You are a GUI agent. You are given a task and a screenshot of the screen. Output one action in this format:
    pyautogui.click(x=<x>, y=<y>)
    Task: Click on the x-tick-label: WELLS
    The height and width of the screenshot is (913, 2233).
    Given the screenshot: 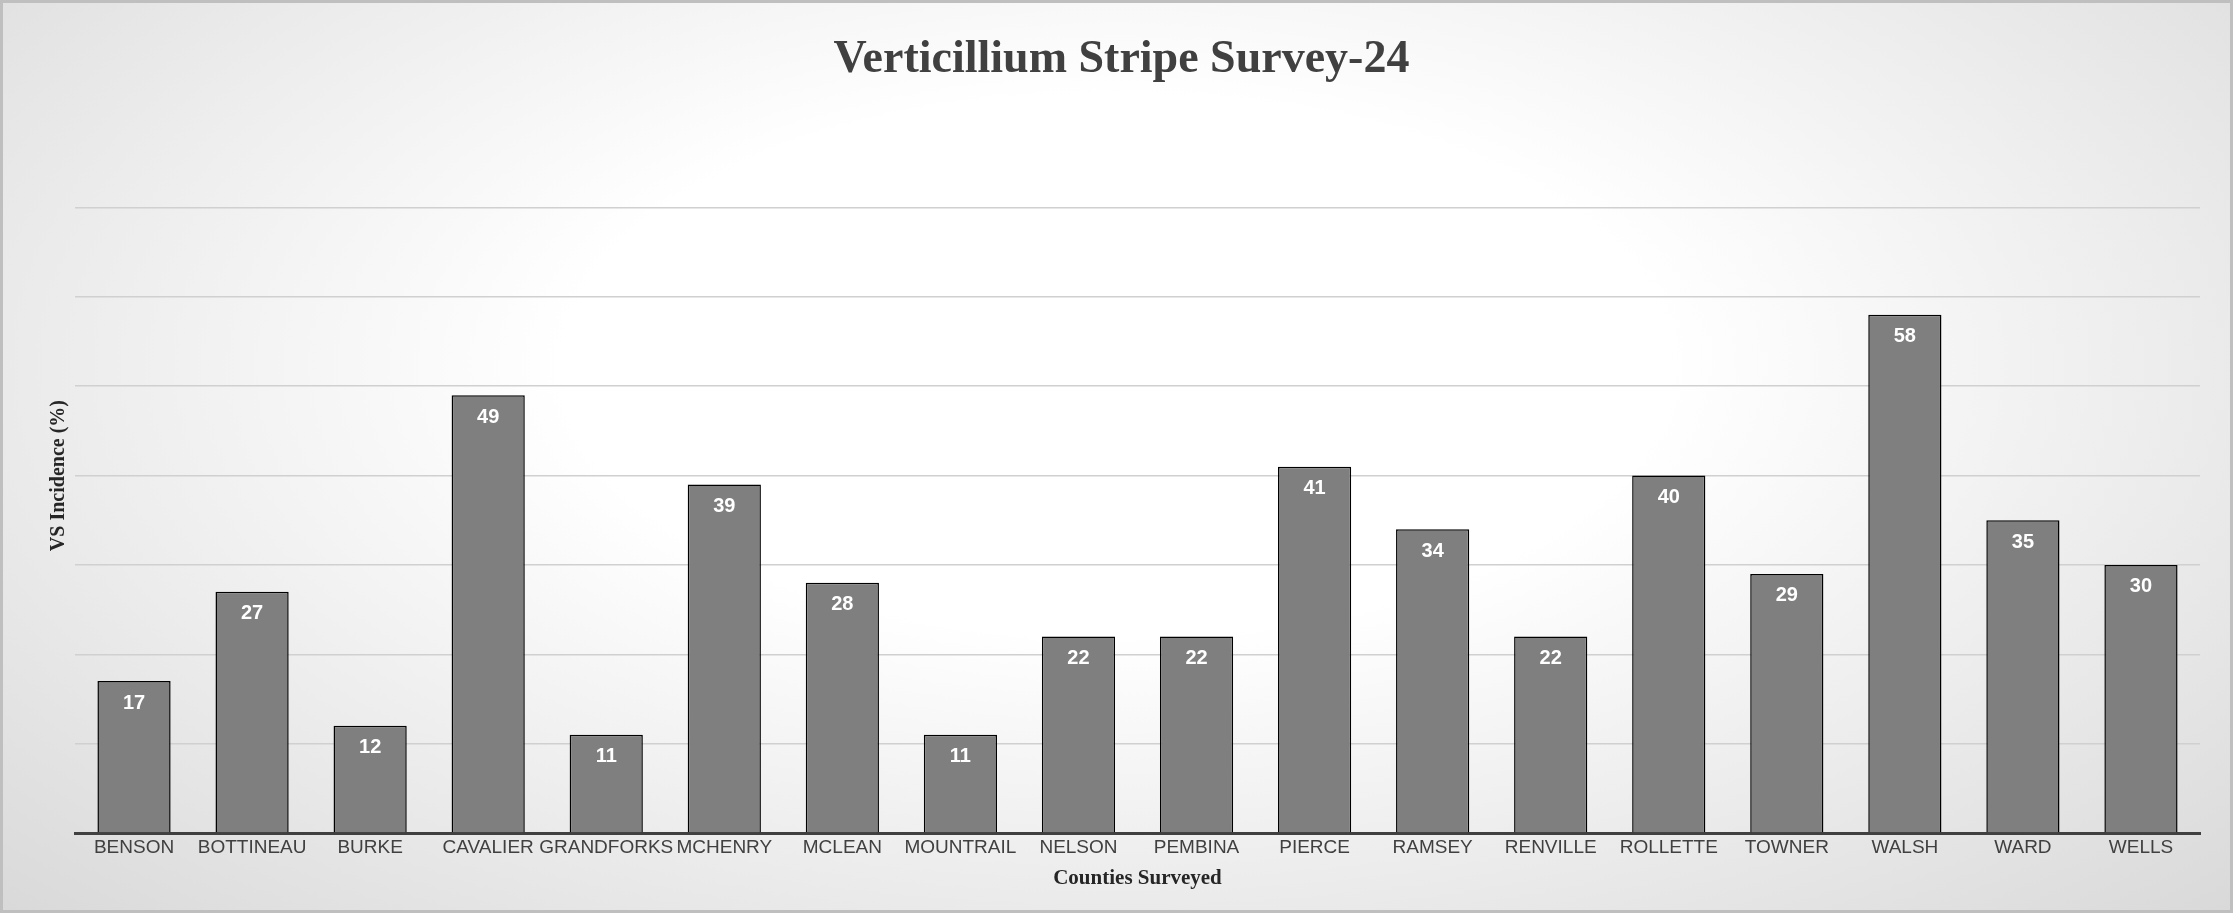 What is the action you would take?
    pyautogui.click(x=2141, y=846)
    